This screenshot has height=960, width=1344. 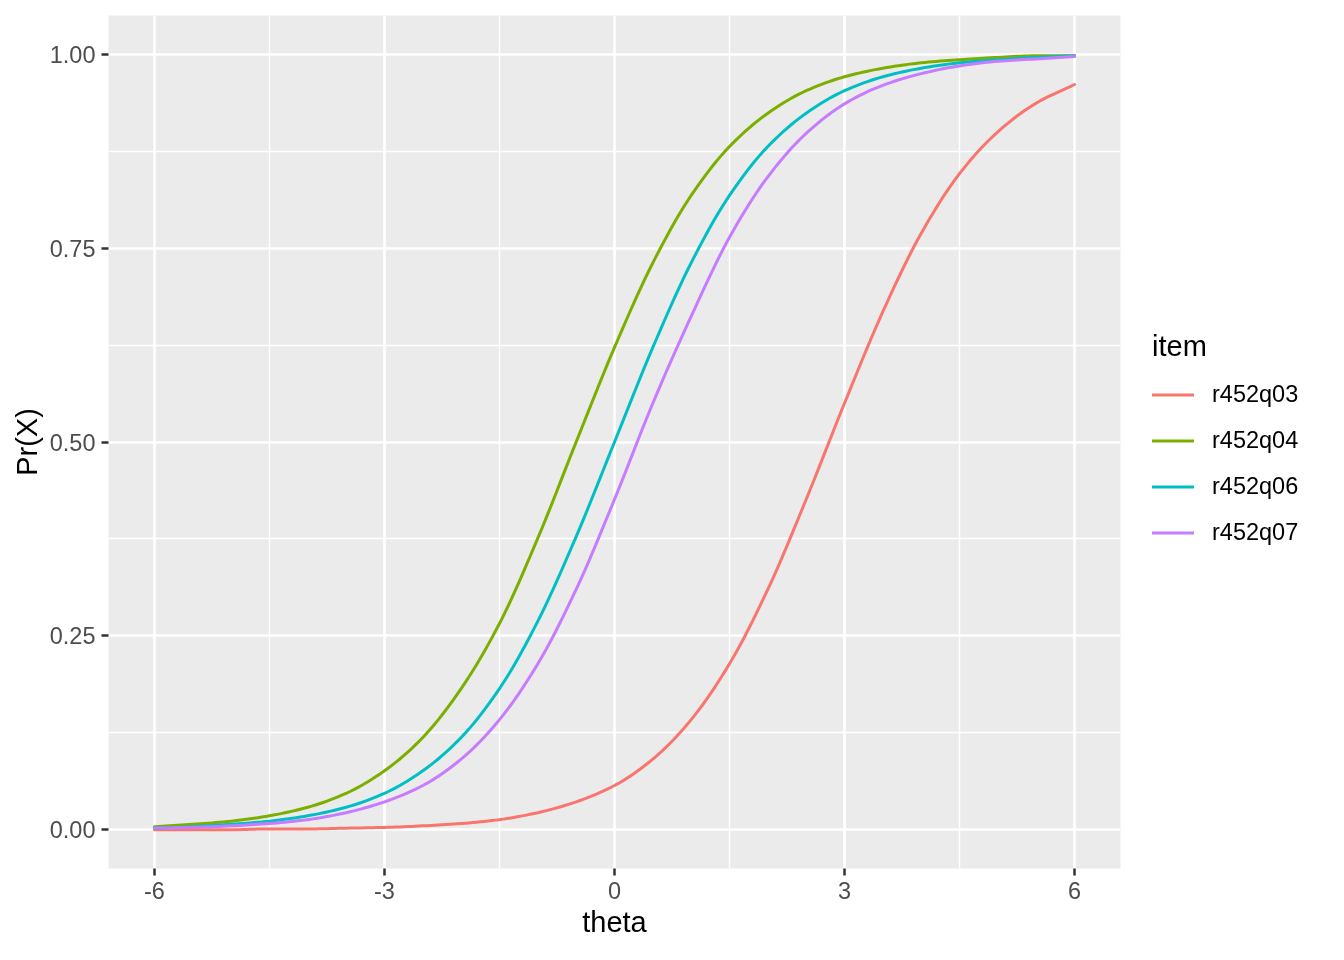 I want to click on legend-label: r452q04, so click(x=1255, y=440).